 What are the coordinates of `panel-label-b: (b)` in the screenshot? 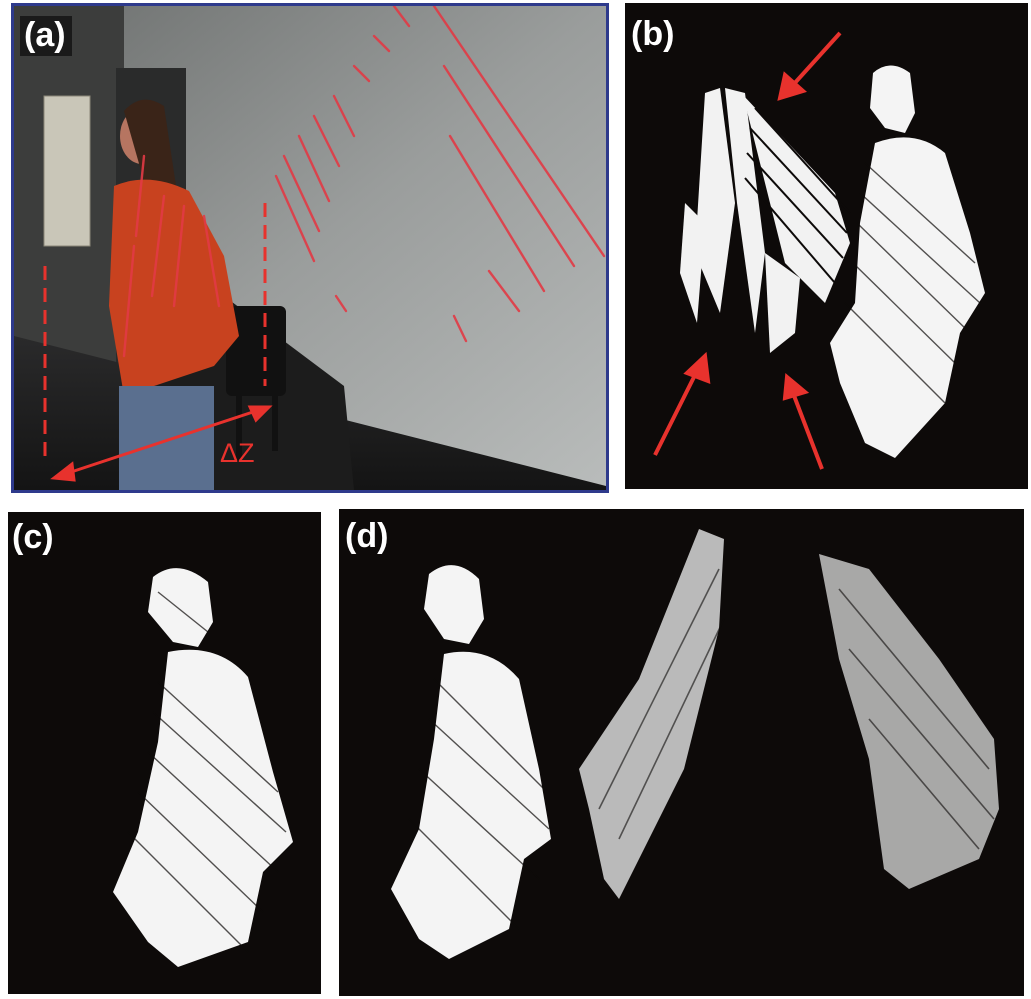 It's located at (653, 34).